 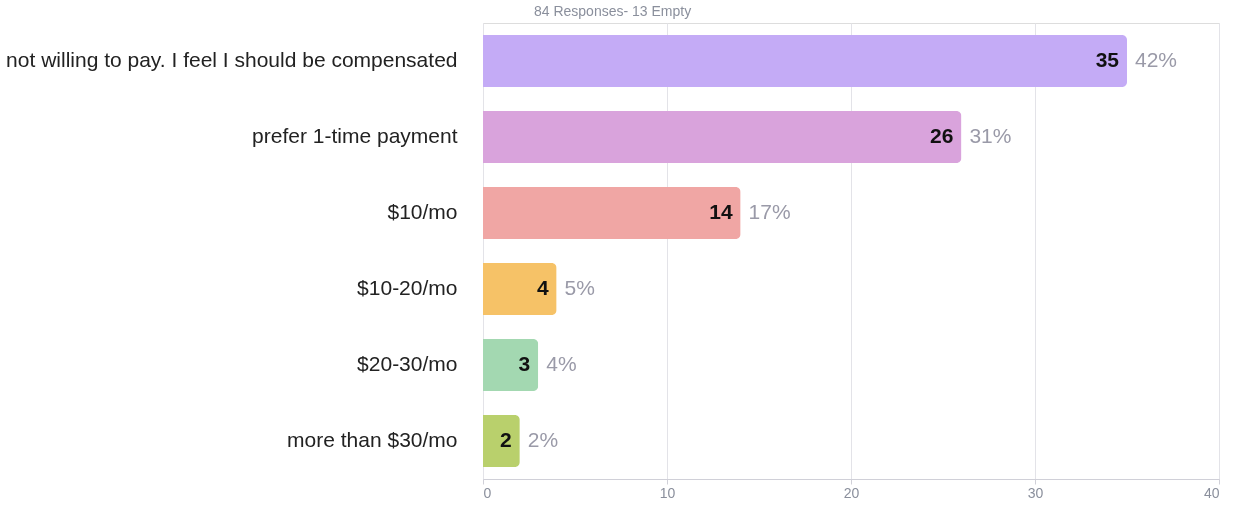 I want to click on y-tick-label: more than $30/mo, so click(x=372, y=439).